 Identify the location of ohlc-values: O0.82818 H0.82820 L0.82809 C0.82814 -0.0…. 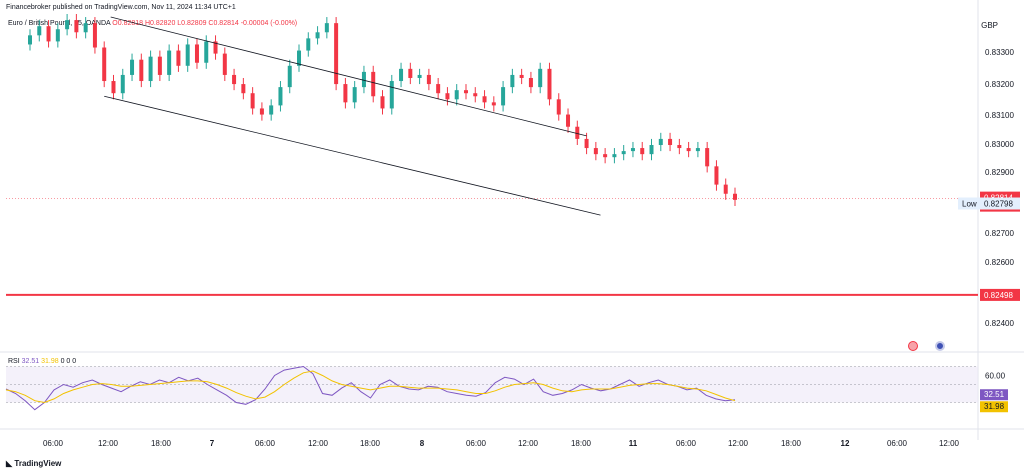
(205, 23).